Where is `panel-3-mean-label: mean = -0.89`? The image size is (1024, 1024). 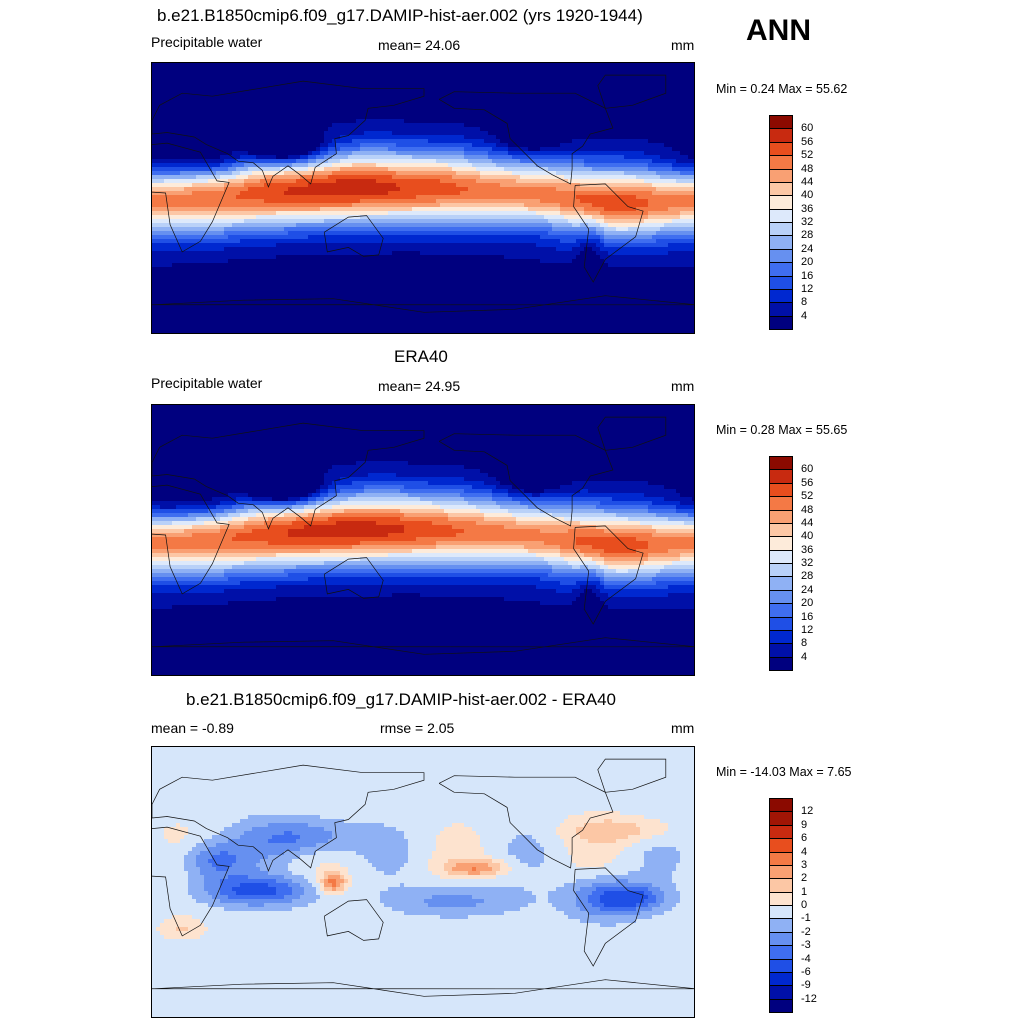 panel-3-mean-label: mean = -0.89 is located at coordinates (192, 728).